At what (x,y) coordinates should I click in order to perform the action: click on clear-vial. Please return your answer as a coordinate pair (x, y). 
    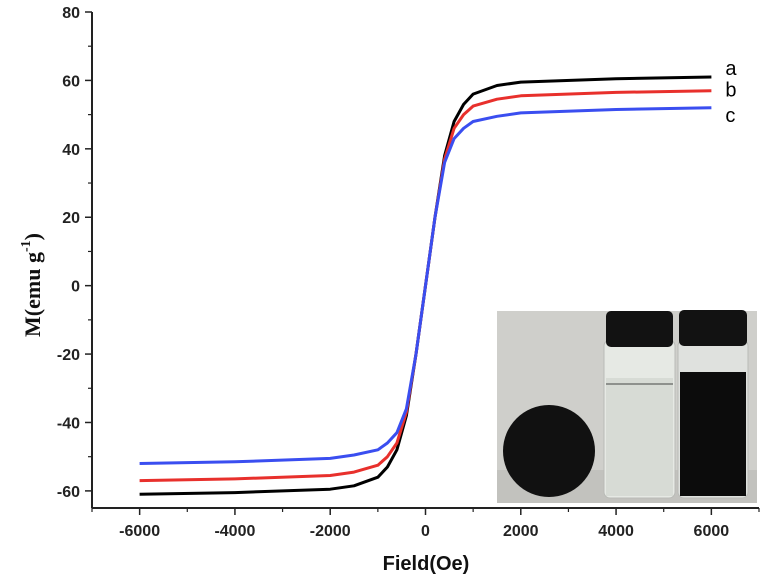
    Looking at the image, I should click on (639, 405).